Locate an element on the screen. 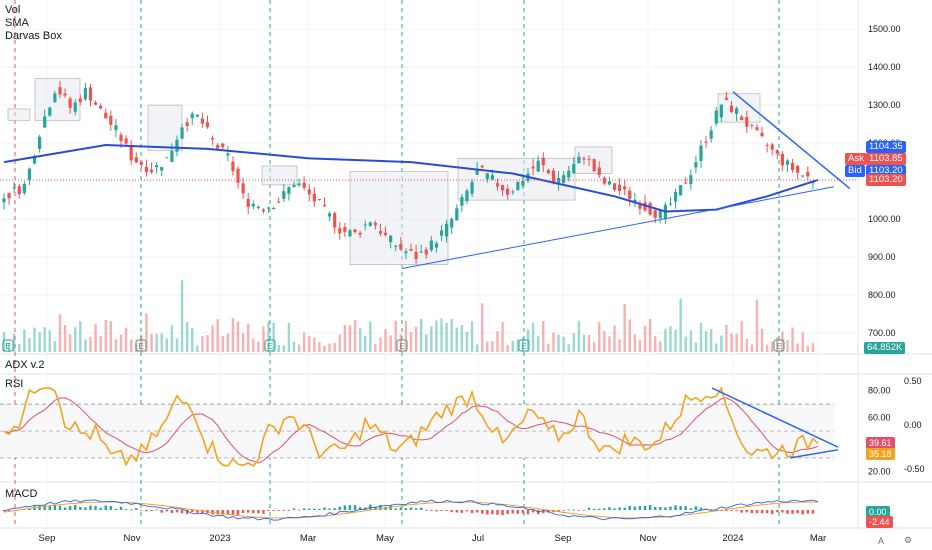  ask-price-tag: 1103.85 is located at coordinates (886, 159).